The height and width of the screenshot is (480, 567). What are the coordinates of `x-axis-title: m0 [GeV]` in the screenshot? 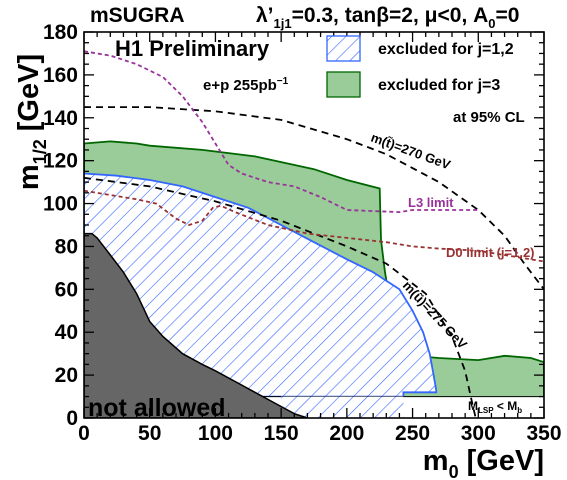 It's located at (483, 462).